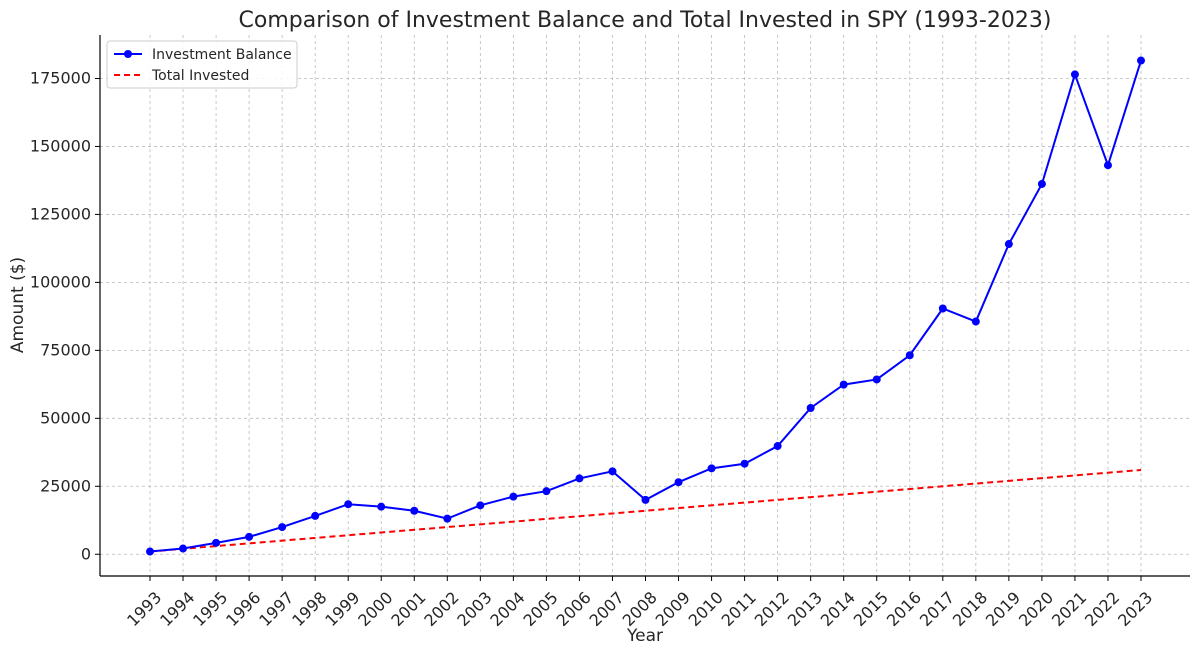  What do you see at coordinates (574, 609) in the screenshot?
I see `x-tick-label: 2006` at bounding box center [574, 609].